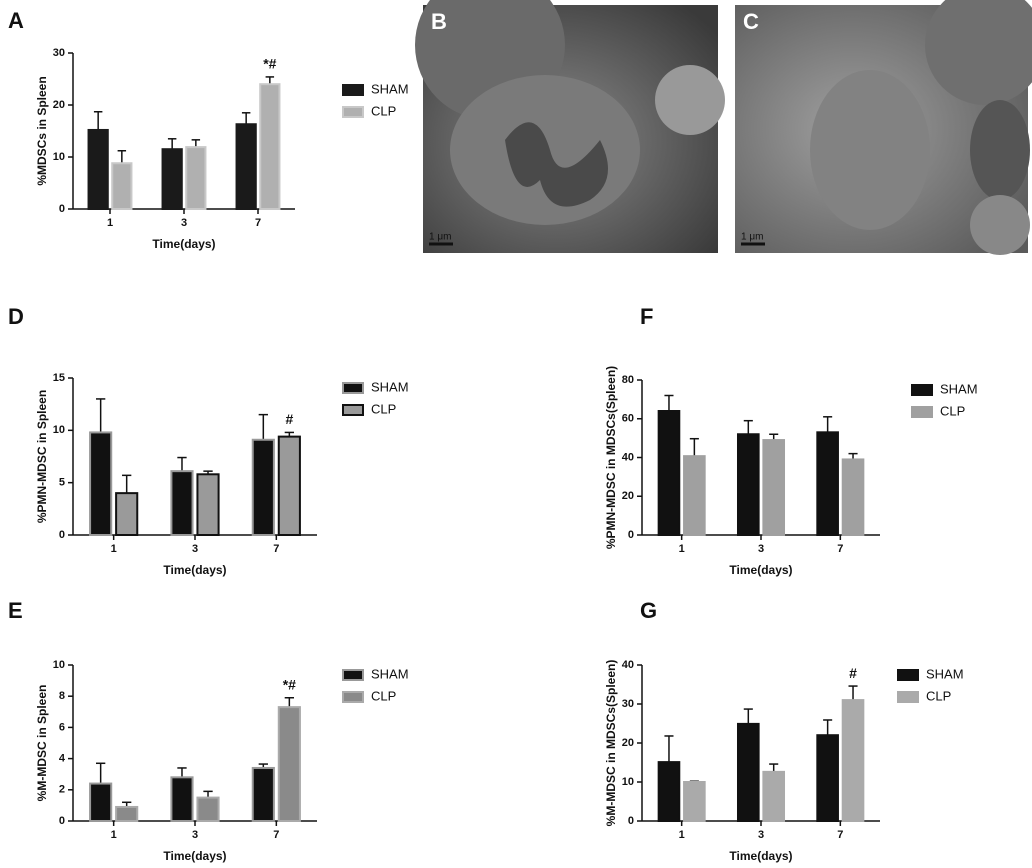 This screenshot has height=868, width=1032. Describe the element at coordinates (289, 419) in the screenshot. I see `significance-label: #` at that location.